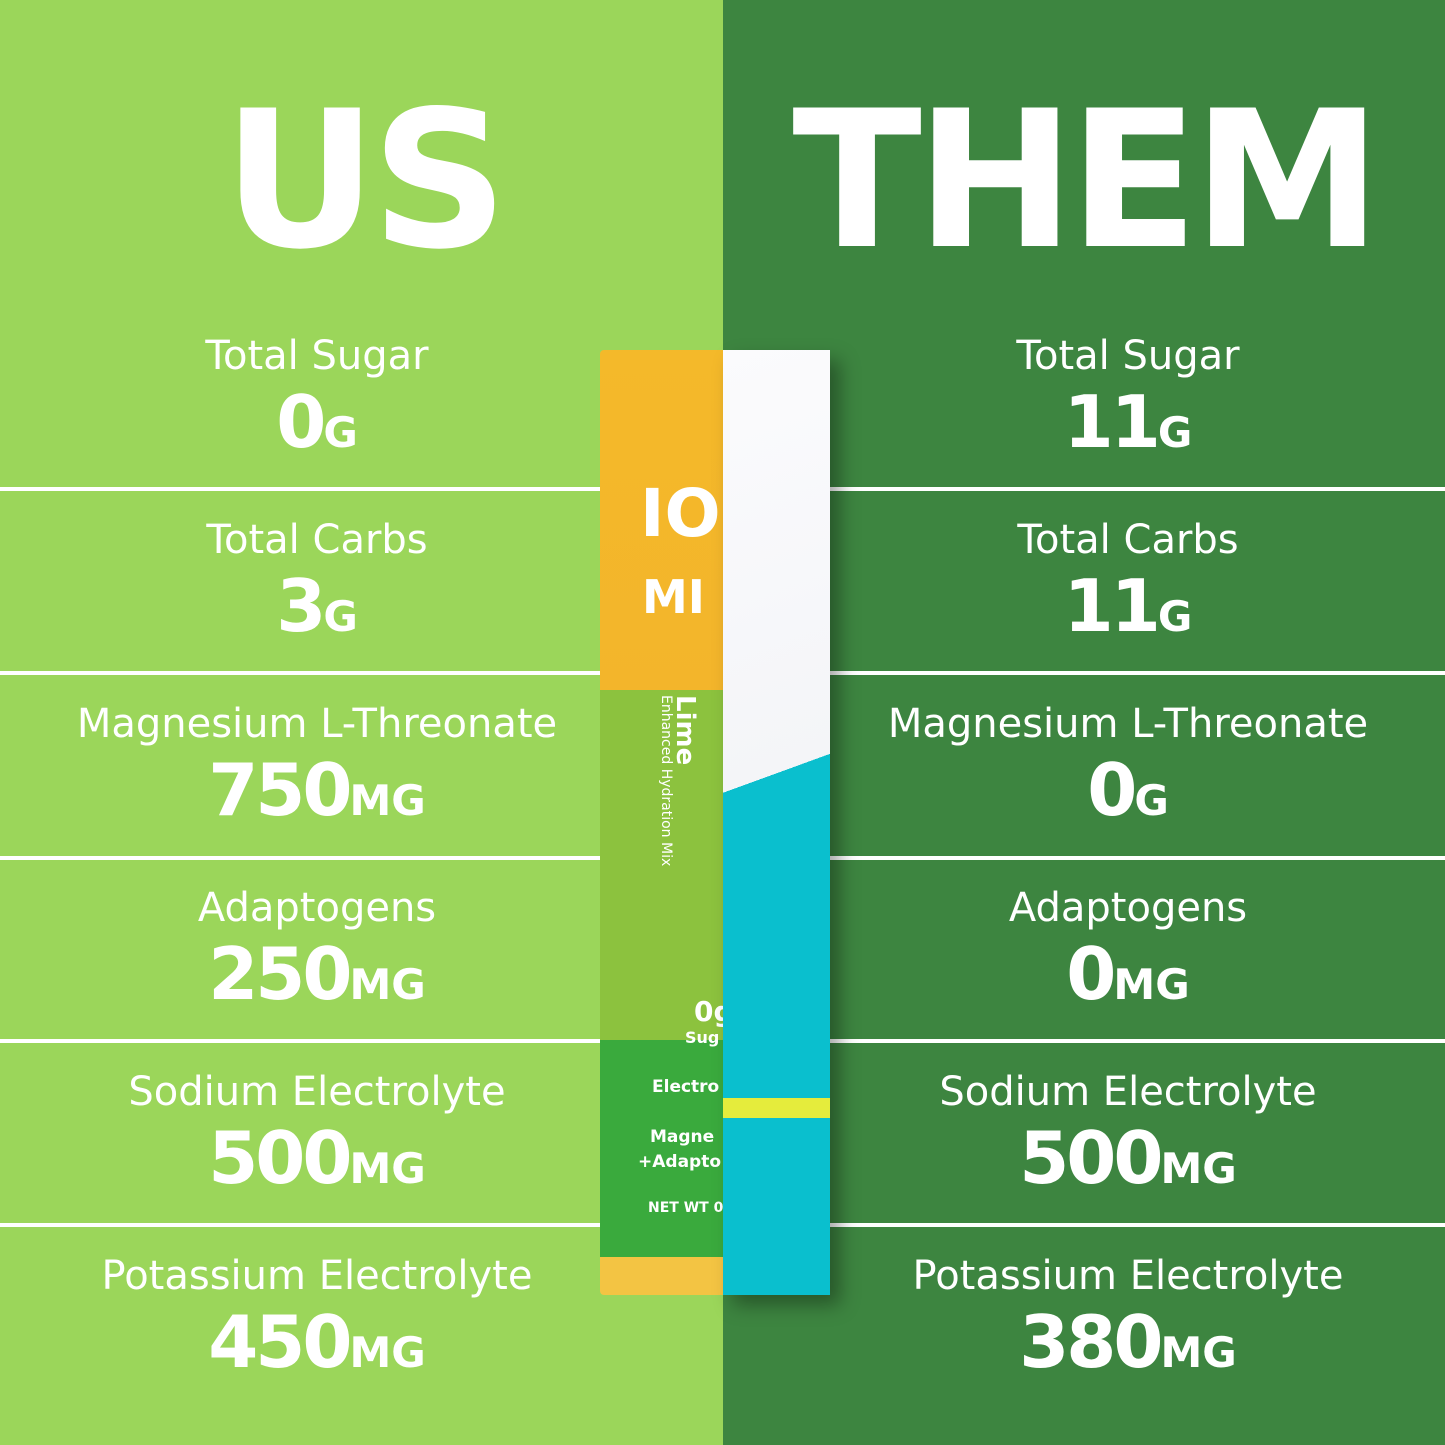  I want to click on amount: 250, so click(280, 974).